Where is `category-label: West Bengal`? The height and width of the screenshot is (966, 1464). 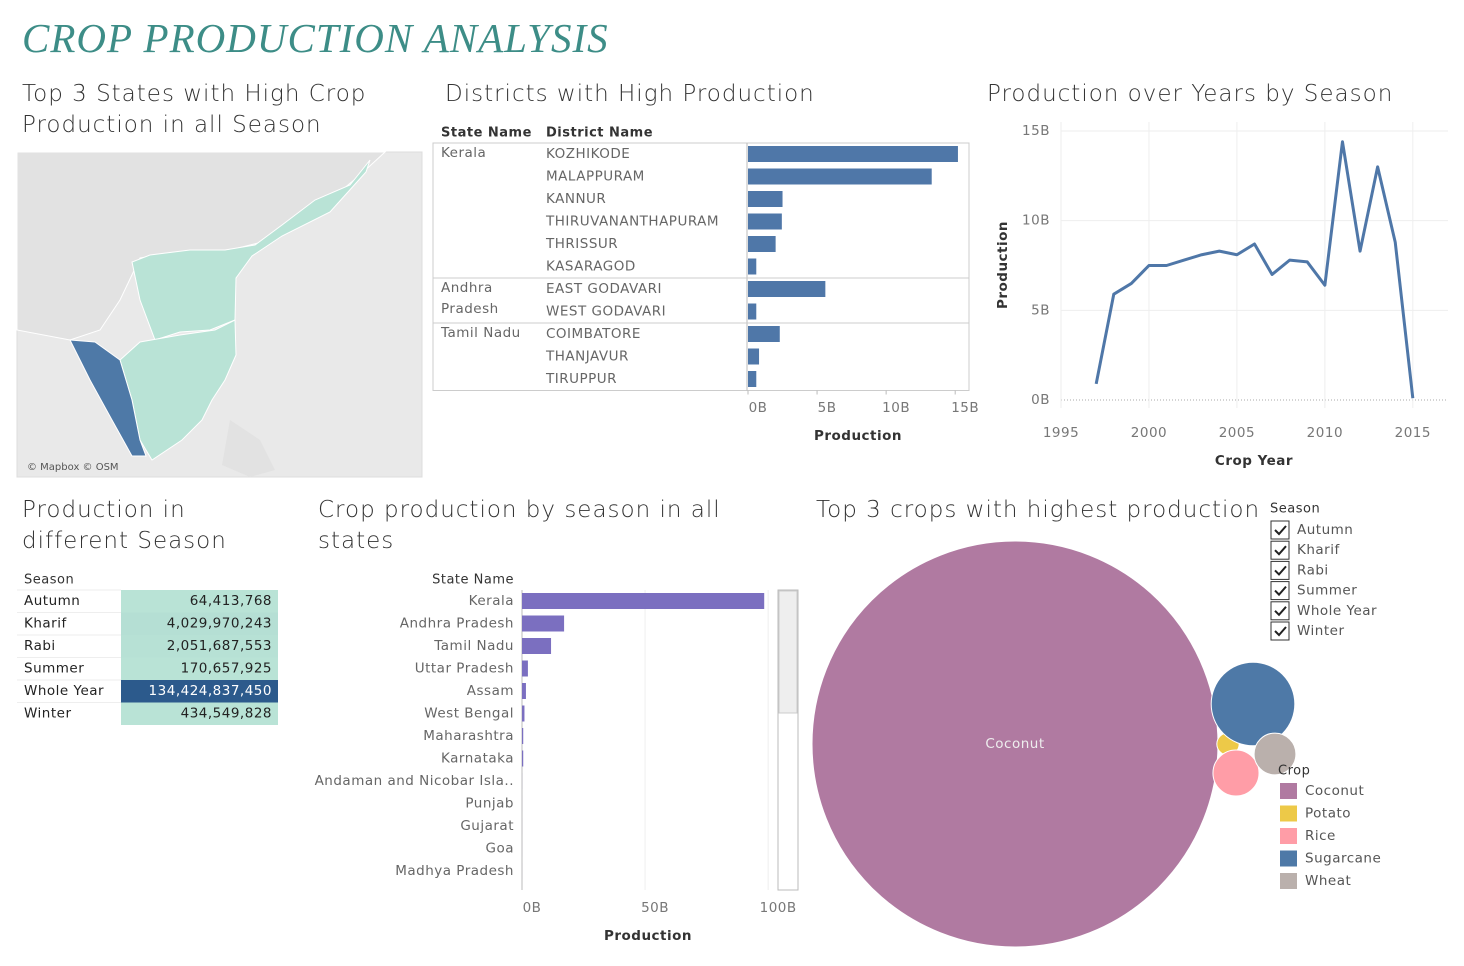 category-label: West Bengal is located at coordinates (469, 714).